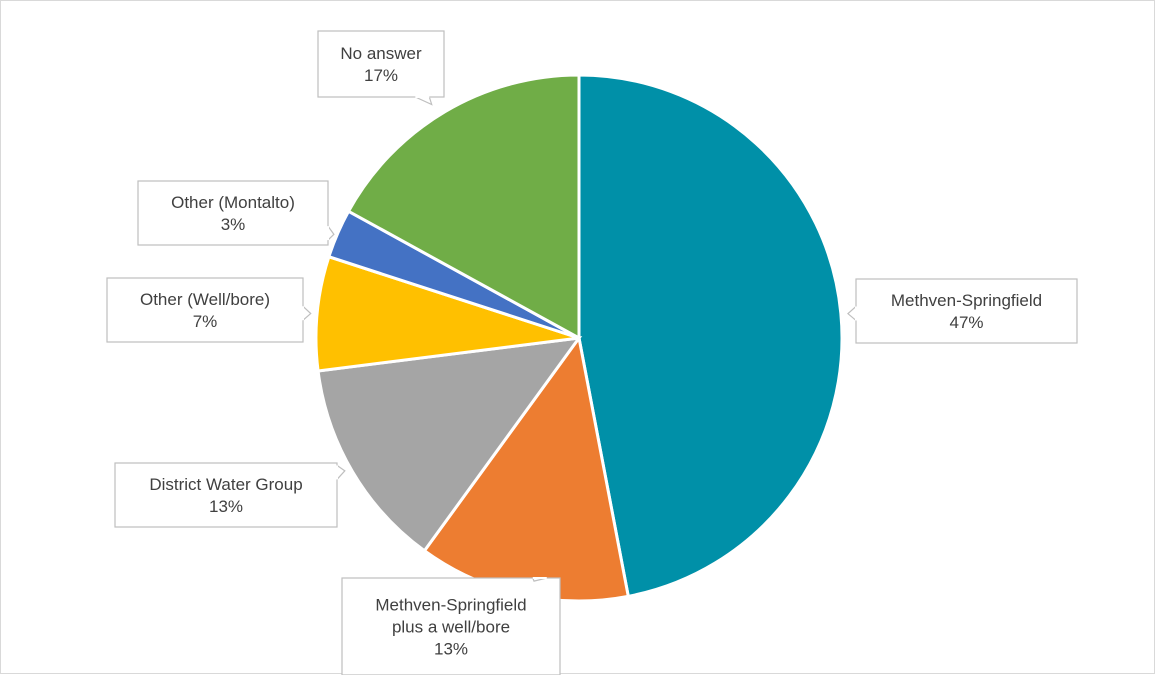 Image resolution: width=1155 pixels, height=675 pixels. What do you see at coordinates (205, 321) in the screenshot?
I see `data-label-value: 7%` at bounding box center [205, 321].